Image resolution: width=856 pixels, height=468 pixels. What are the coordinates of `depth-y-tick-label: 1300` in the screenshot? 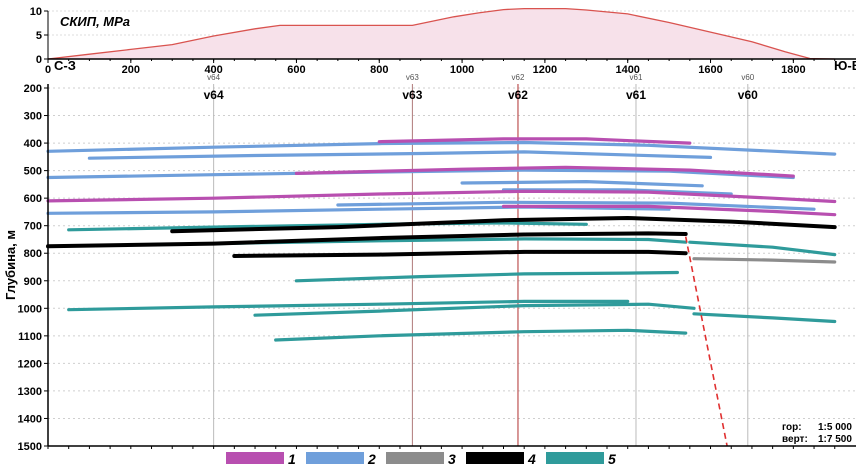 It's located at (30, 392).